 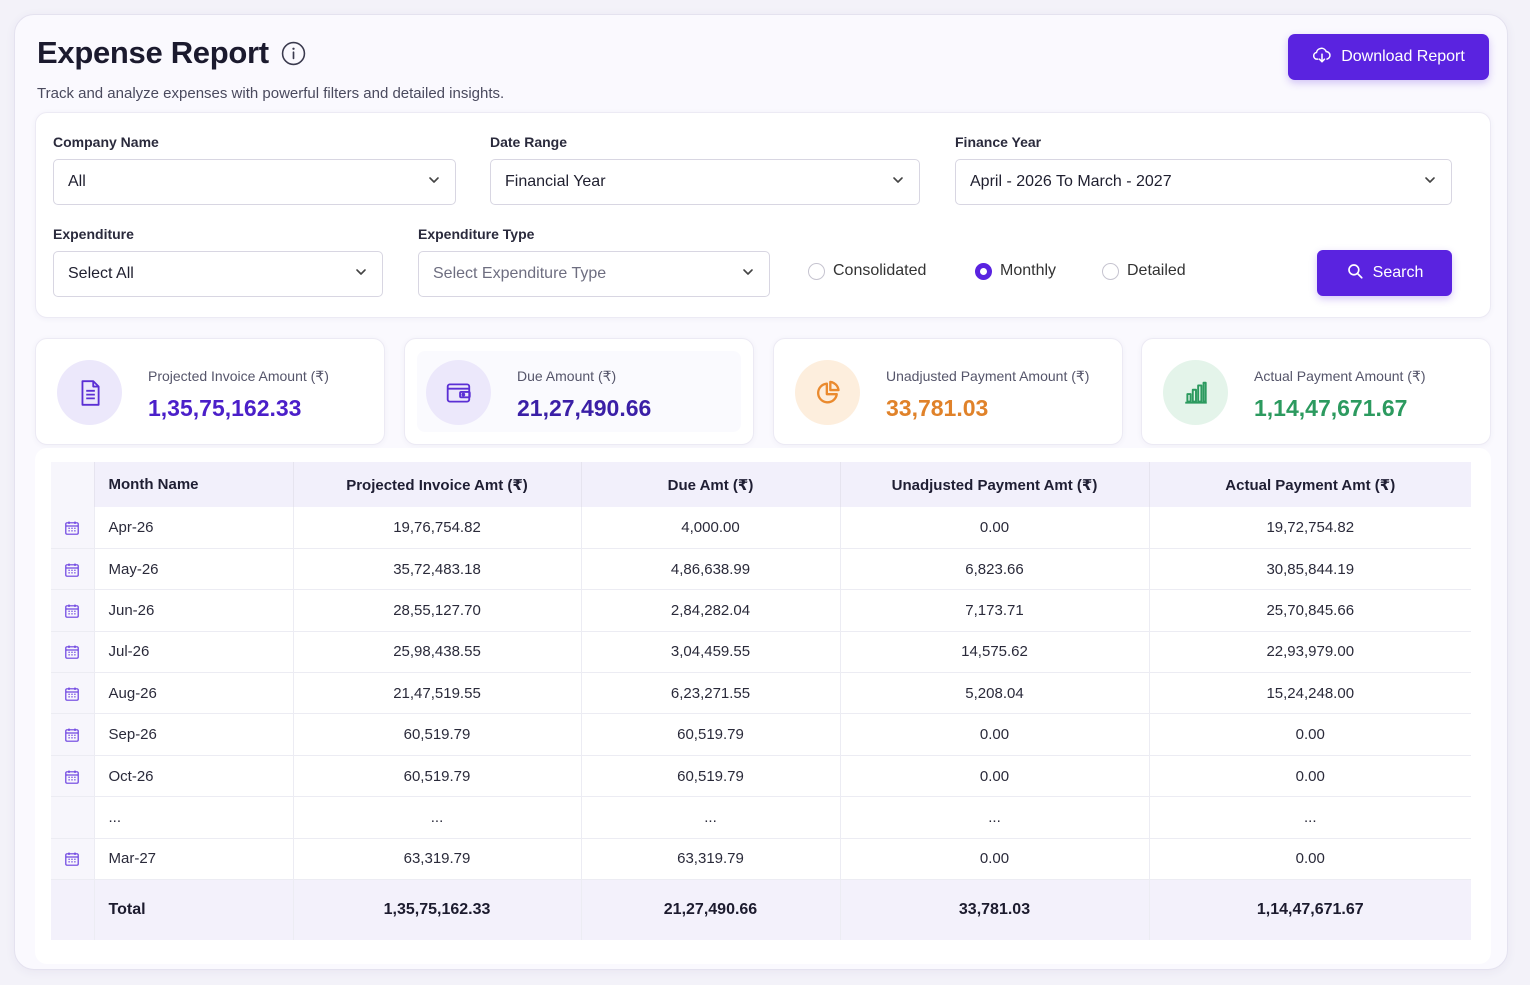 What do you see at coordinates (1310, 610) in the screenshot?
I see `amount-cell: 25,70,845.66` at bounding box center [1310, 610].